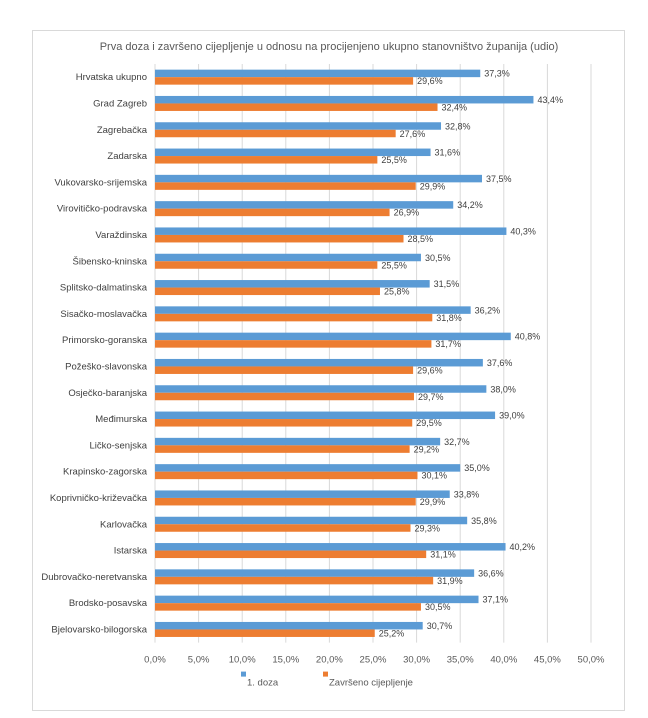 This screenshot has height=718, width=648. What do you see at coordinates (499, 179) in the screenshot?
I see `data-label: 37,5%` at bounding box center [499, 179].